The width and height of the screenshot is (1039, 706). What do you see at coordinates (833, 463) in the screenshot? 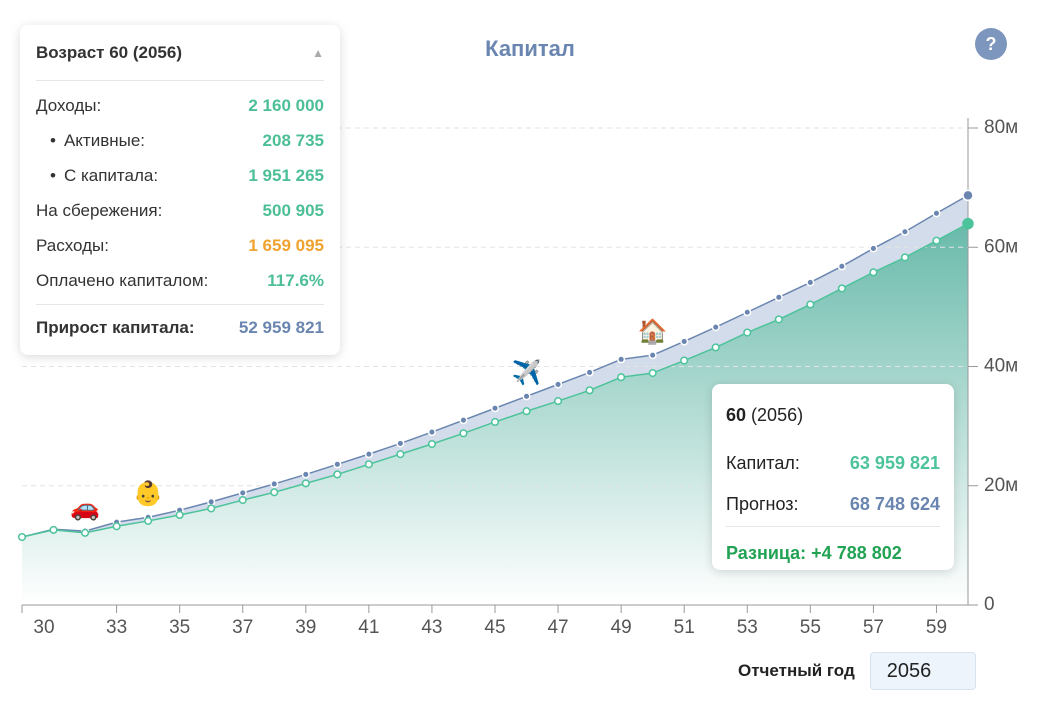
I see `row: Капитал: 63 959 821` at bounding box center [833, 463].